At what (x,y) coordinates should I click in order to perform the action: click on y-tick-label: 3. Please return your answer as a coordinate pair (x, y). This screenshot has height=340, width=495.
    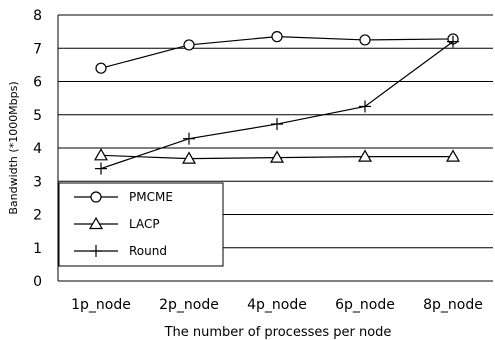
    Looking at the image, I should click on (37, 182).